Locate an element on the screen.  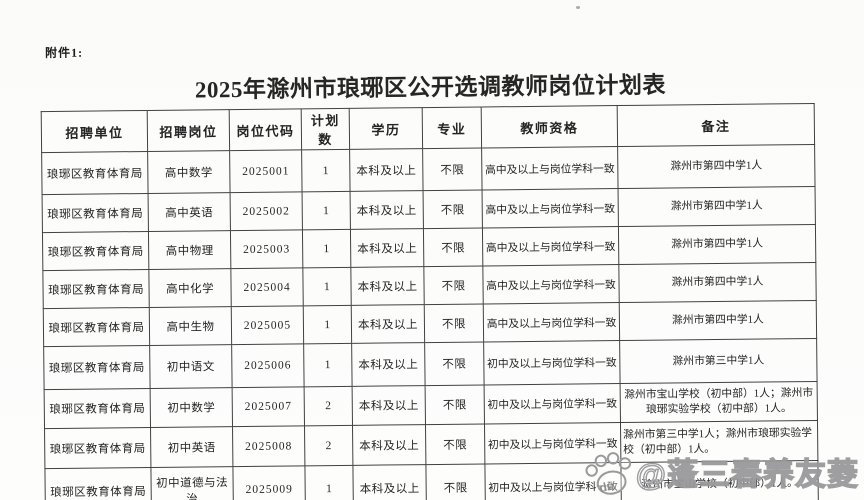
cell-code: 2025006 is located at coordinates (268, 365).